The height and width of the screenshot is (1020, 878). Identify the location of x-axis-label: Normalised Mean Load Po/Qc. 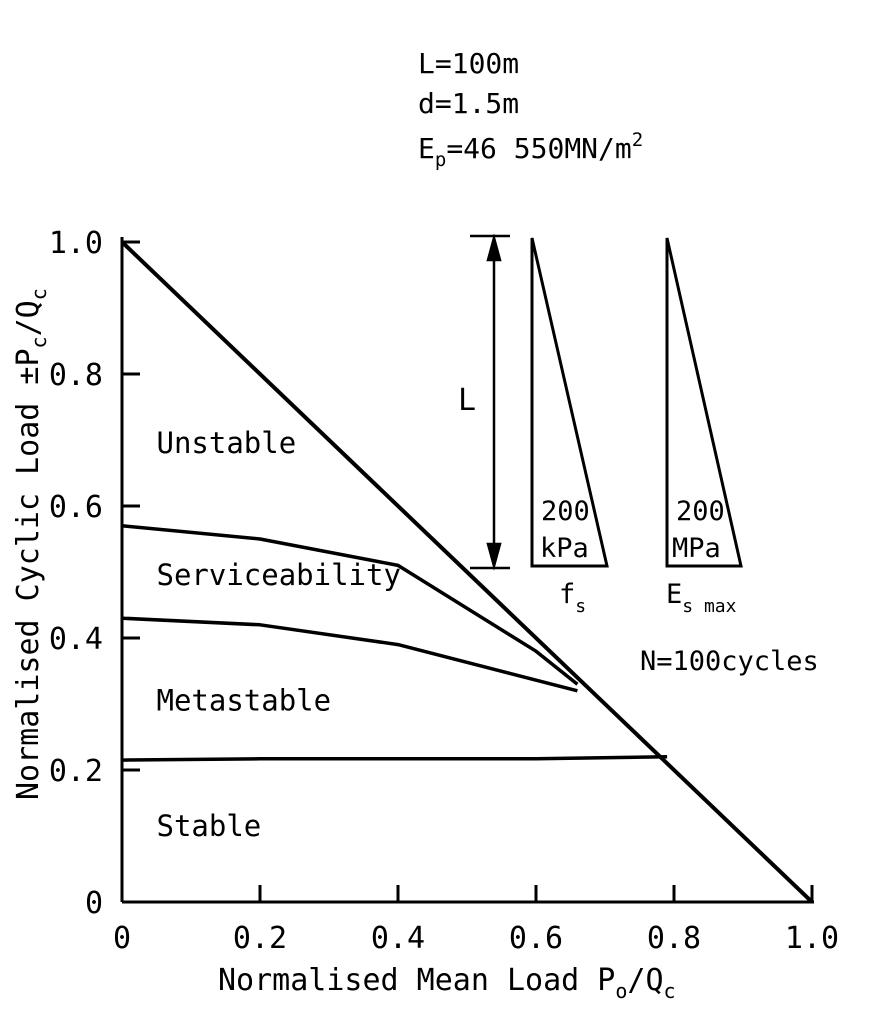
(447, 983).